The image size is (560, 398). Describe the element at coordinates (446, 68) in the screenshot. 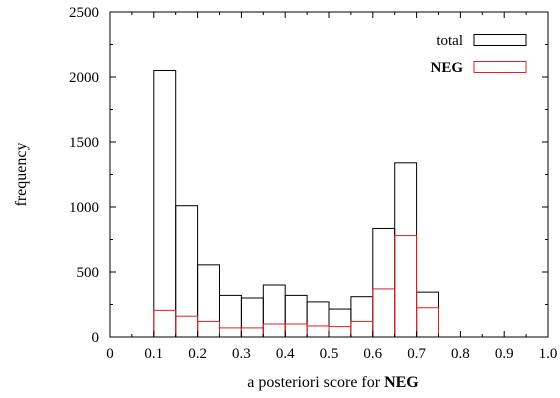

I see `legend-label-neg: NEG` at that location.